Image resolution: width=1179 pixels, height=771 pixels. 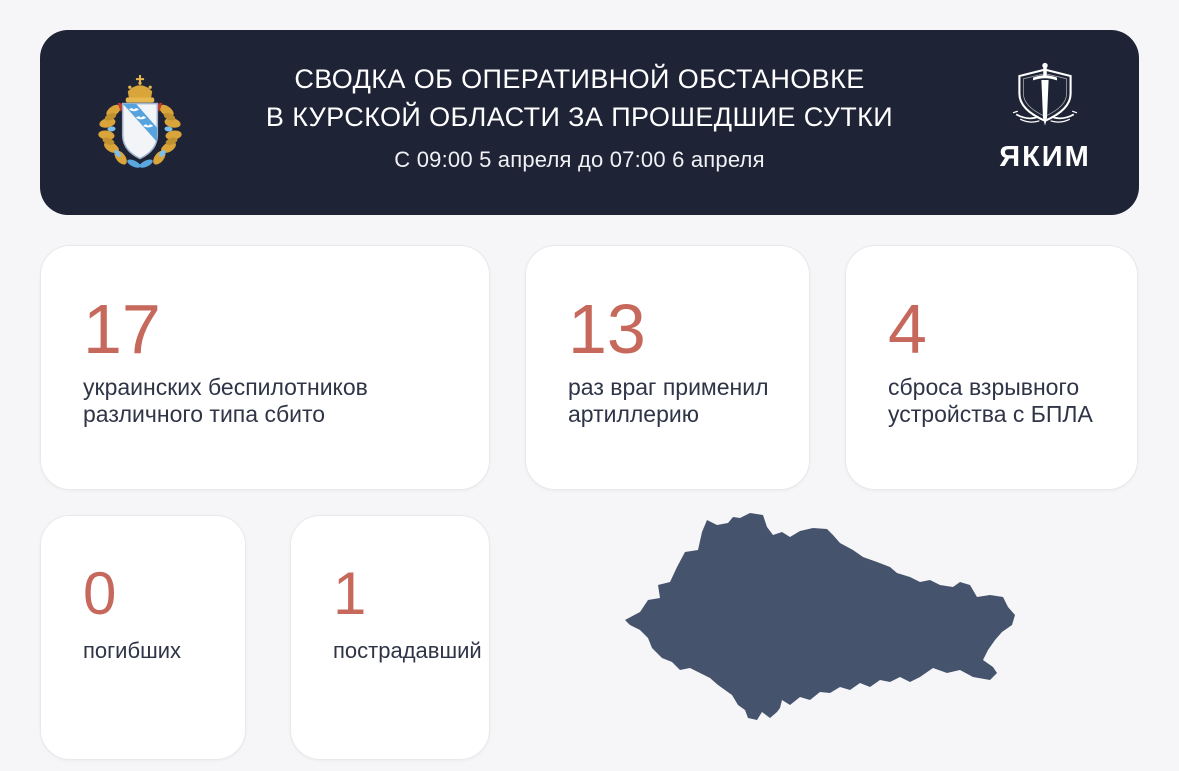 I want to click on yakim-logo: ЯКИМ, so click(x=1045, y=117).